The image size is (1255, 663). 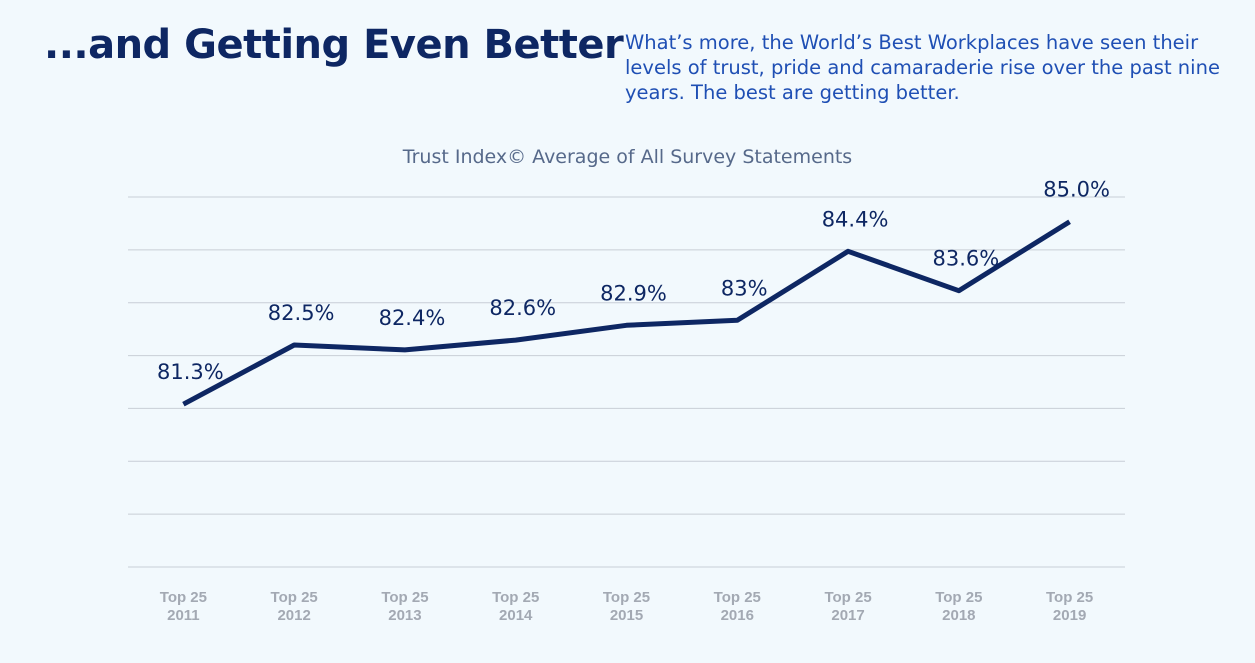 I want to click on x-tick-label: 2018, so click(x=958, y=615).